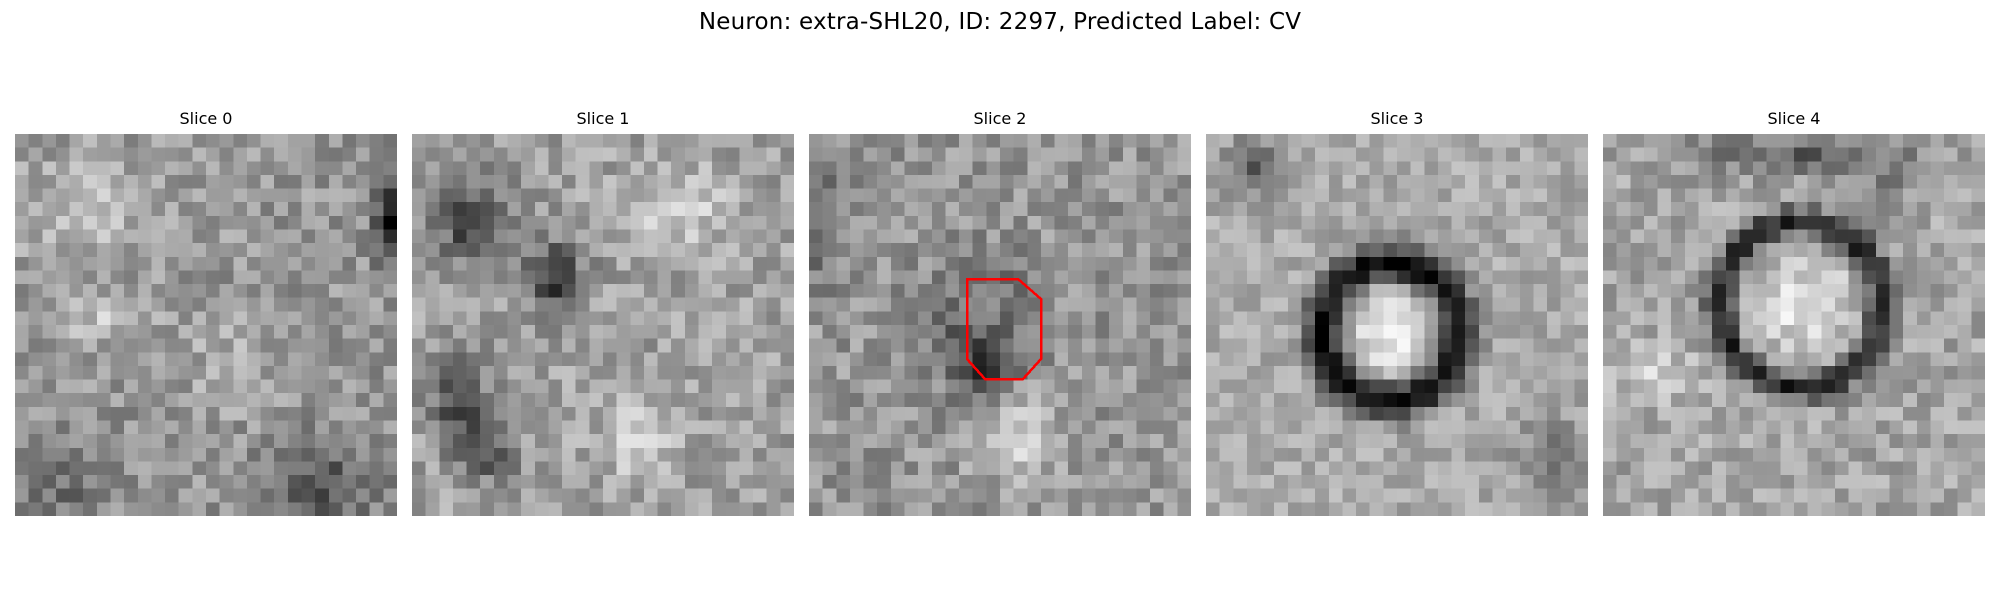 The height and width of the screenshot is (600, 2000). I want to click on slice-4-image, so click(1794, 325).